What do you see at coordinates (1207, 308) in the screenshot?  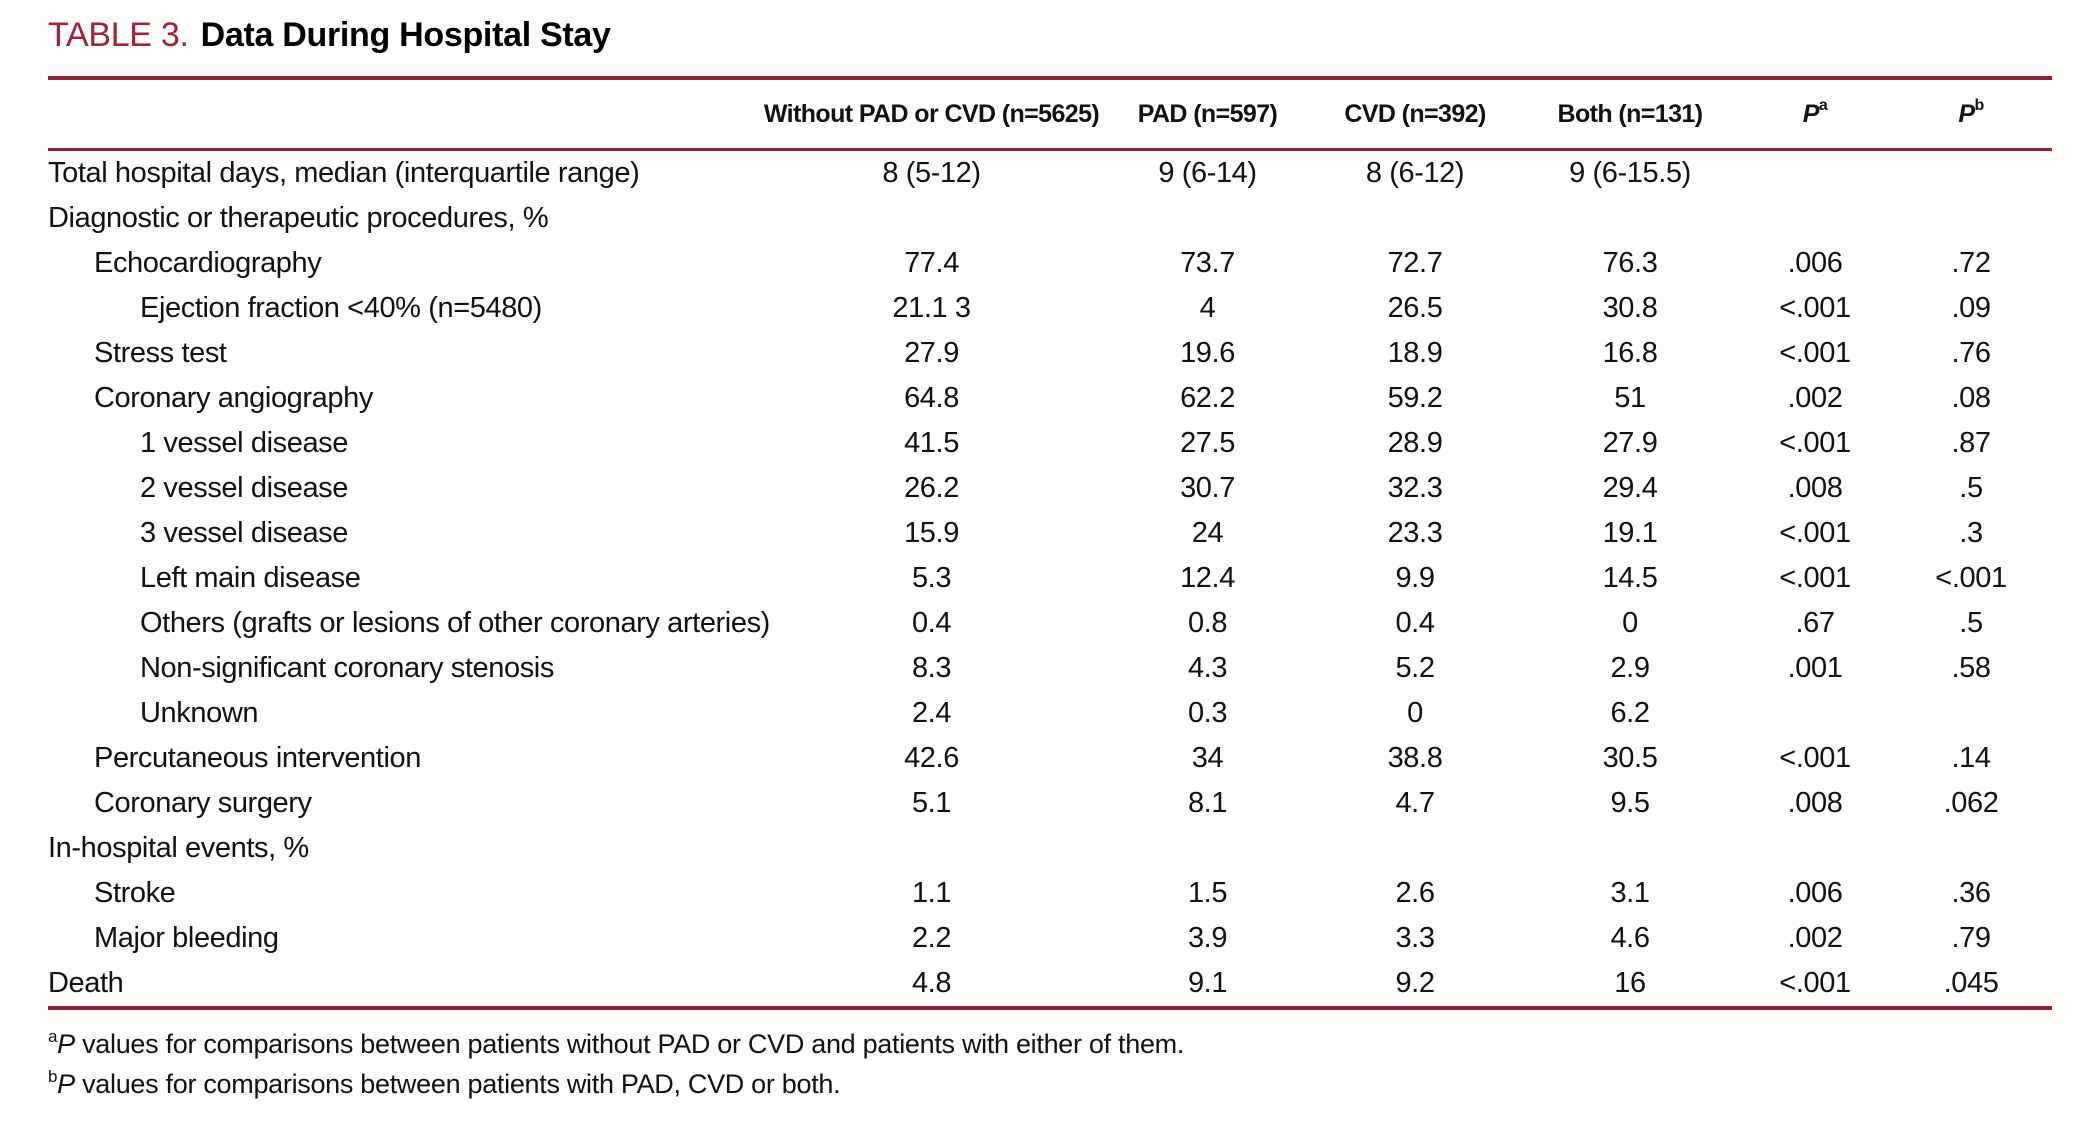 I see `cell-pad: 4` at bounding box center [1207, 308].